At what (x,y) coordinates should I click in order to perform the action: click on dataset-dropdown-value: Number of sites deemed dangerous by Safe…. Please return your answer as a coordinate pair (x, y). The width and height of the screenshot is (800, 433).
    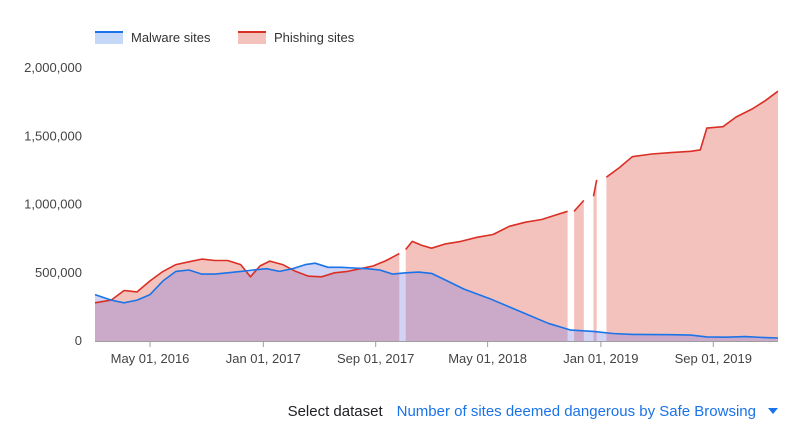
    Looking at the image, I should click on (576, 411).